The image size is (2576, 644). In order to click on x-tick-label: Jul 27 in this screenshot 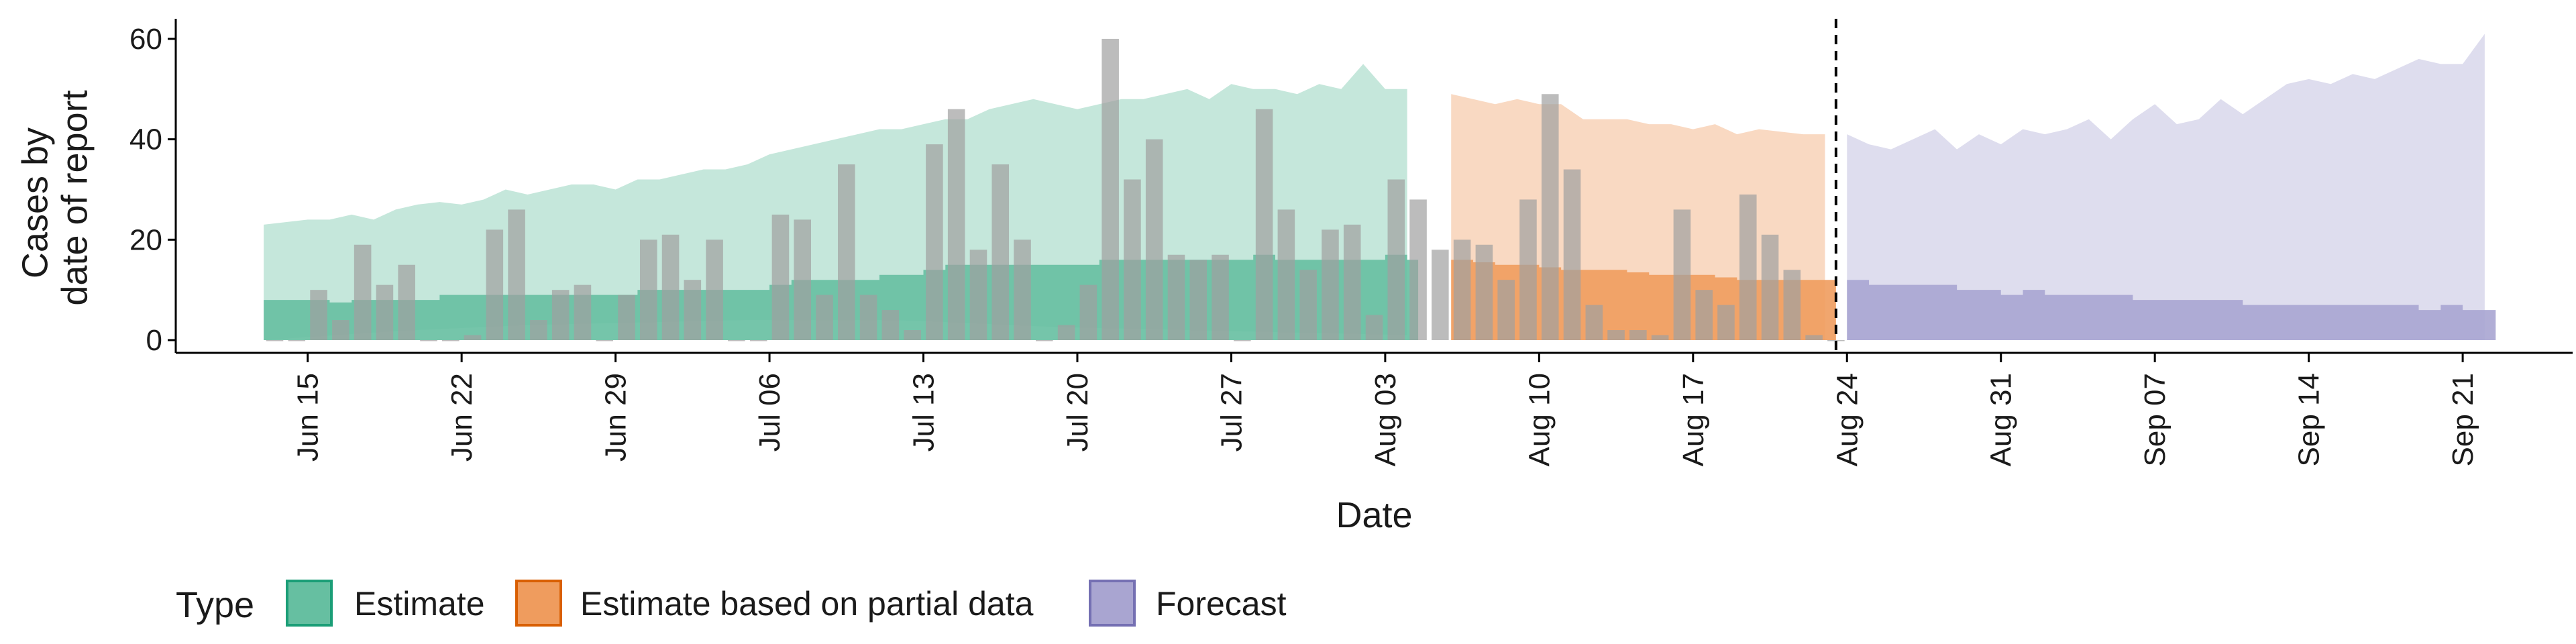, I will do `click(1231, 412)`.